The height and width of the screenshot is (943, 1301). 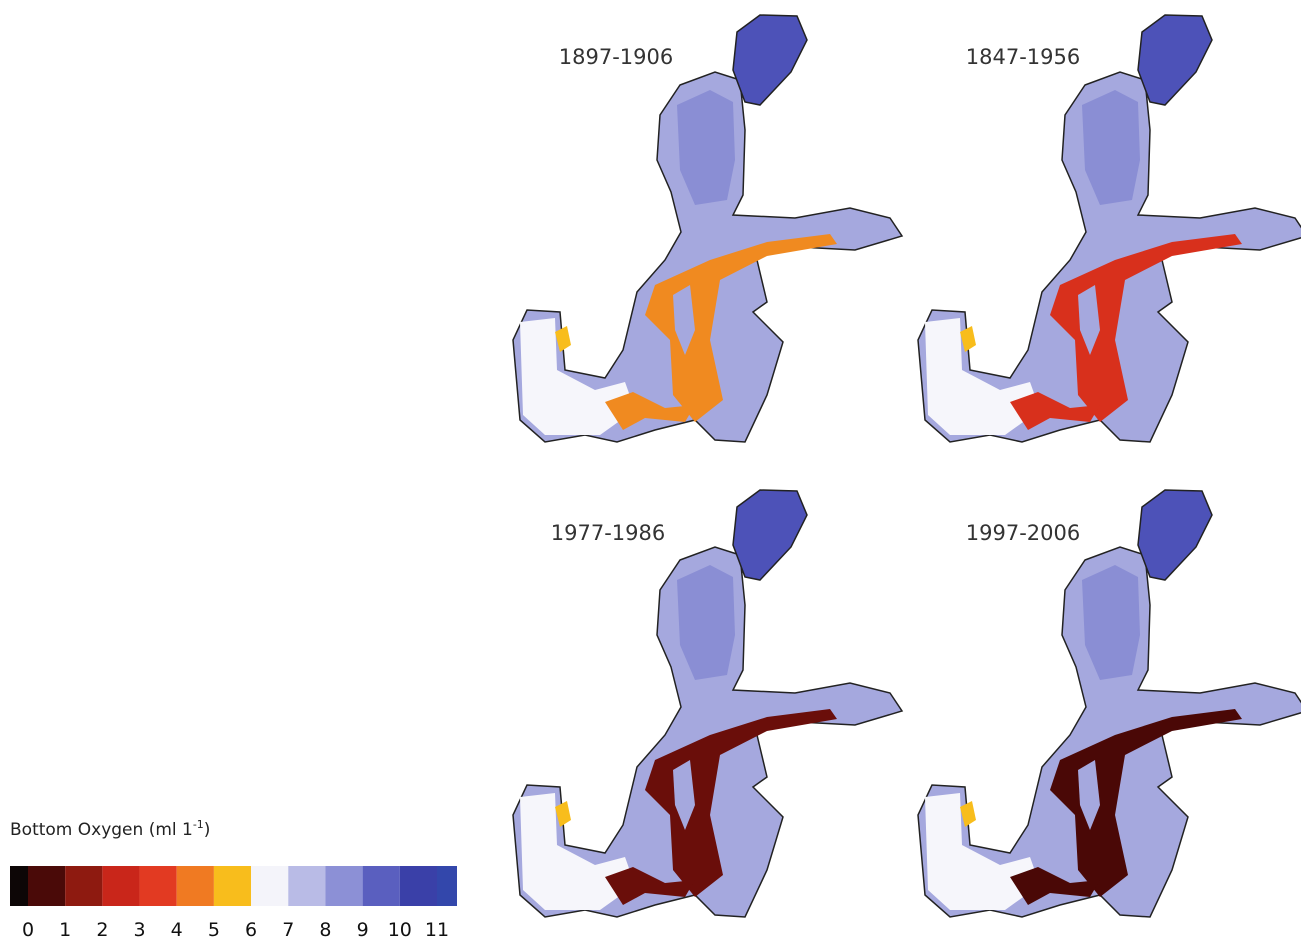 What do you see at coordinates (616, 57) in the screenshot?
I see `panel-title: 1897-1906` at bounding box center [616, 57].